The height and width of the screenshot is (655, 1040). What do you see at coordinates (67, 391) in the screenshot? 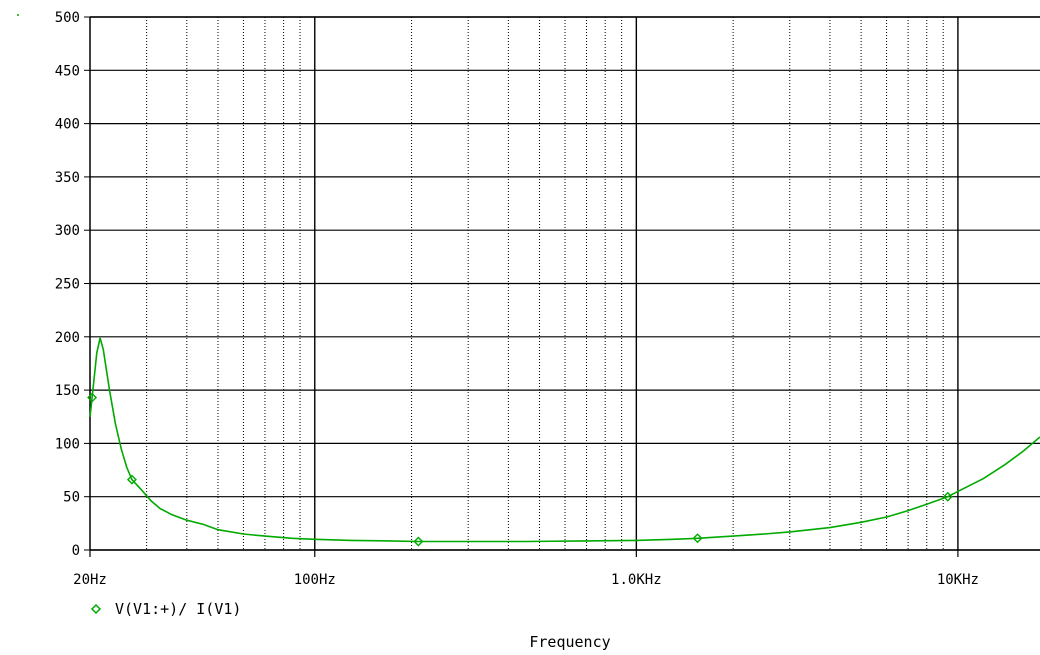
I see `y-tick-label: 150` at bounding box center [67, 391].